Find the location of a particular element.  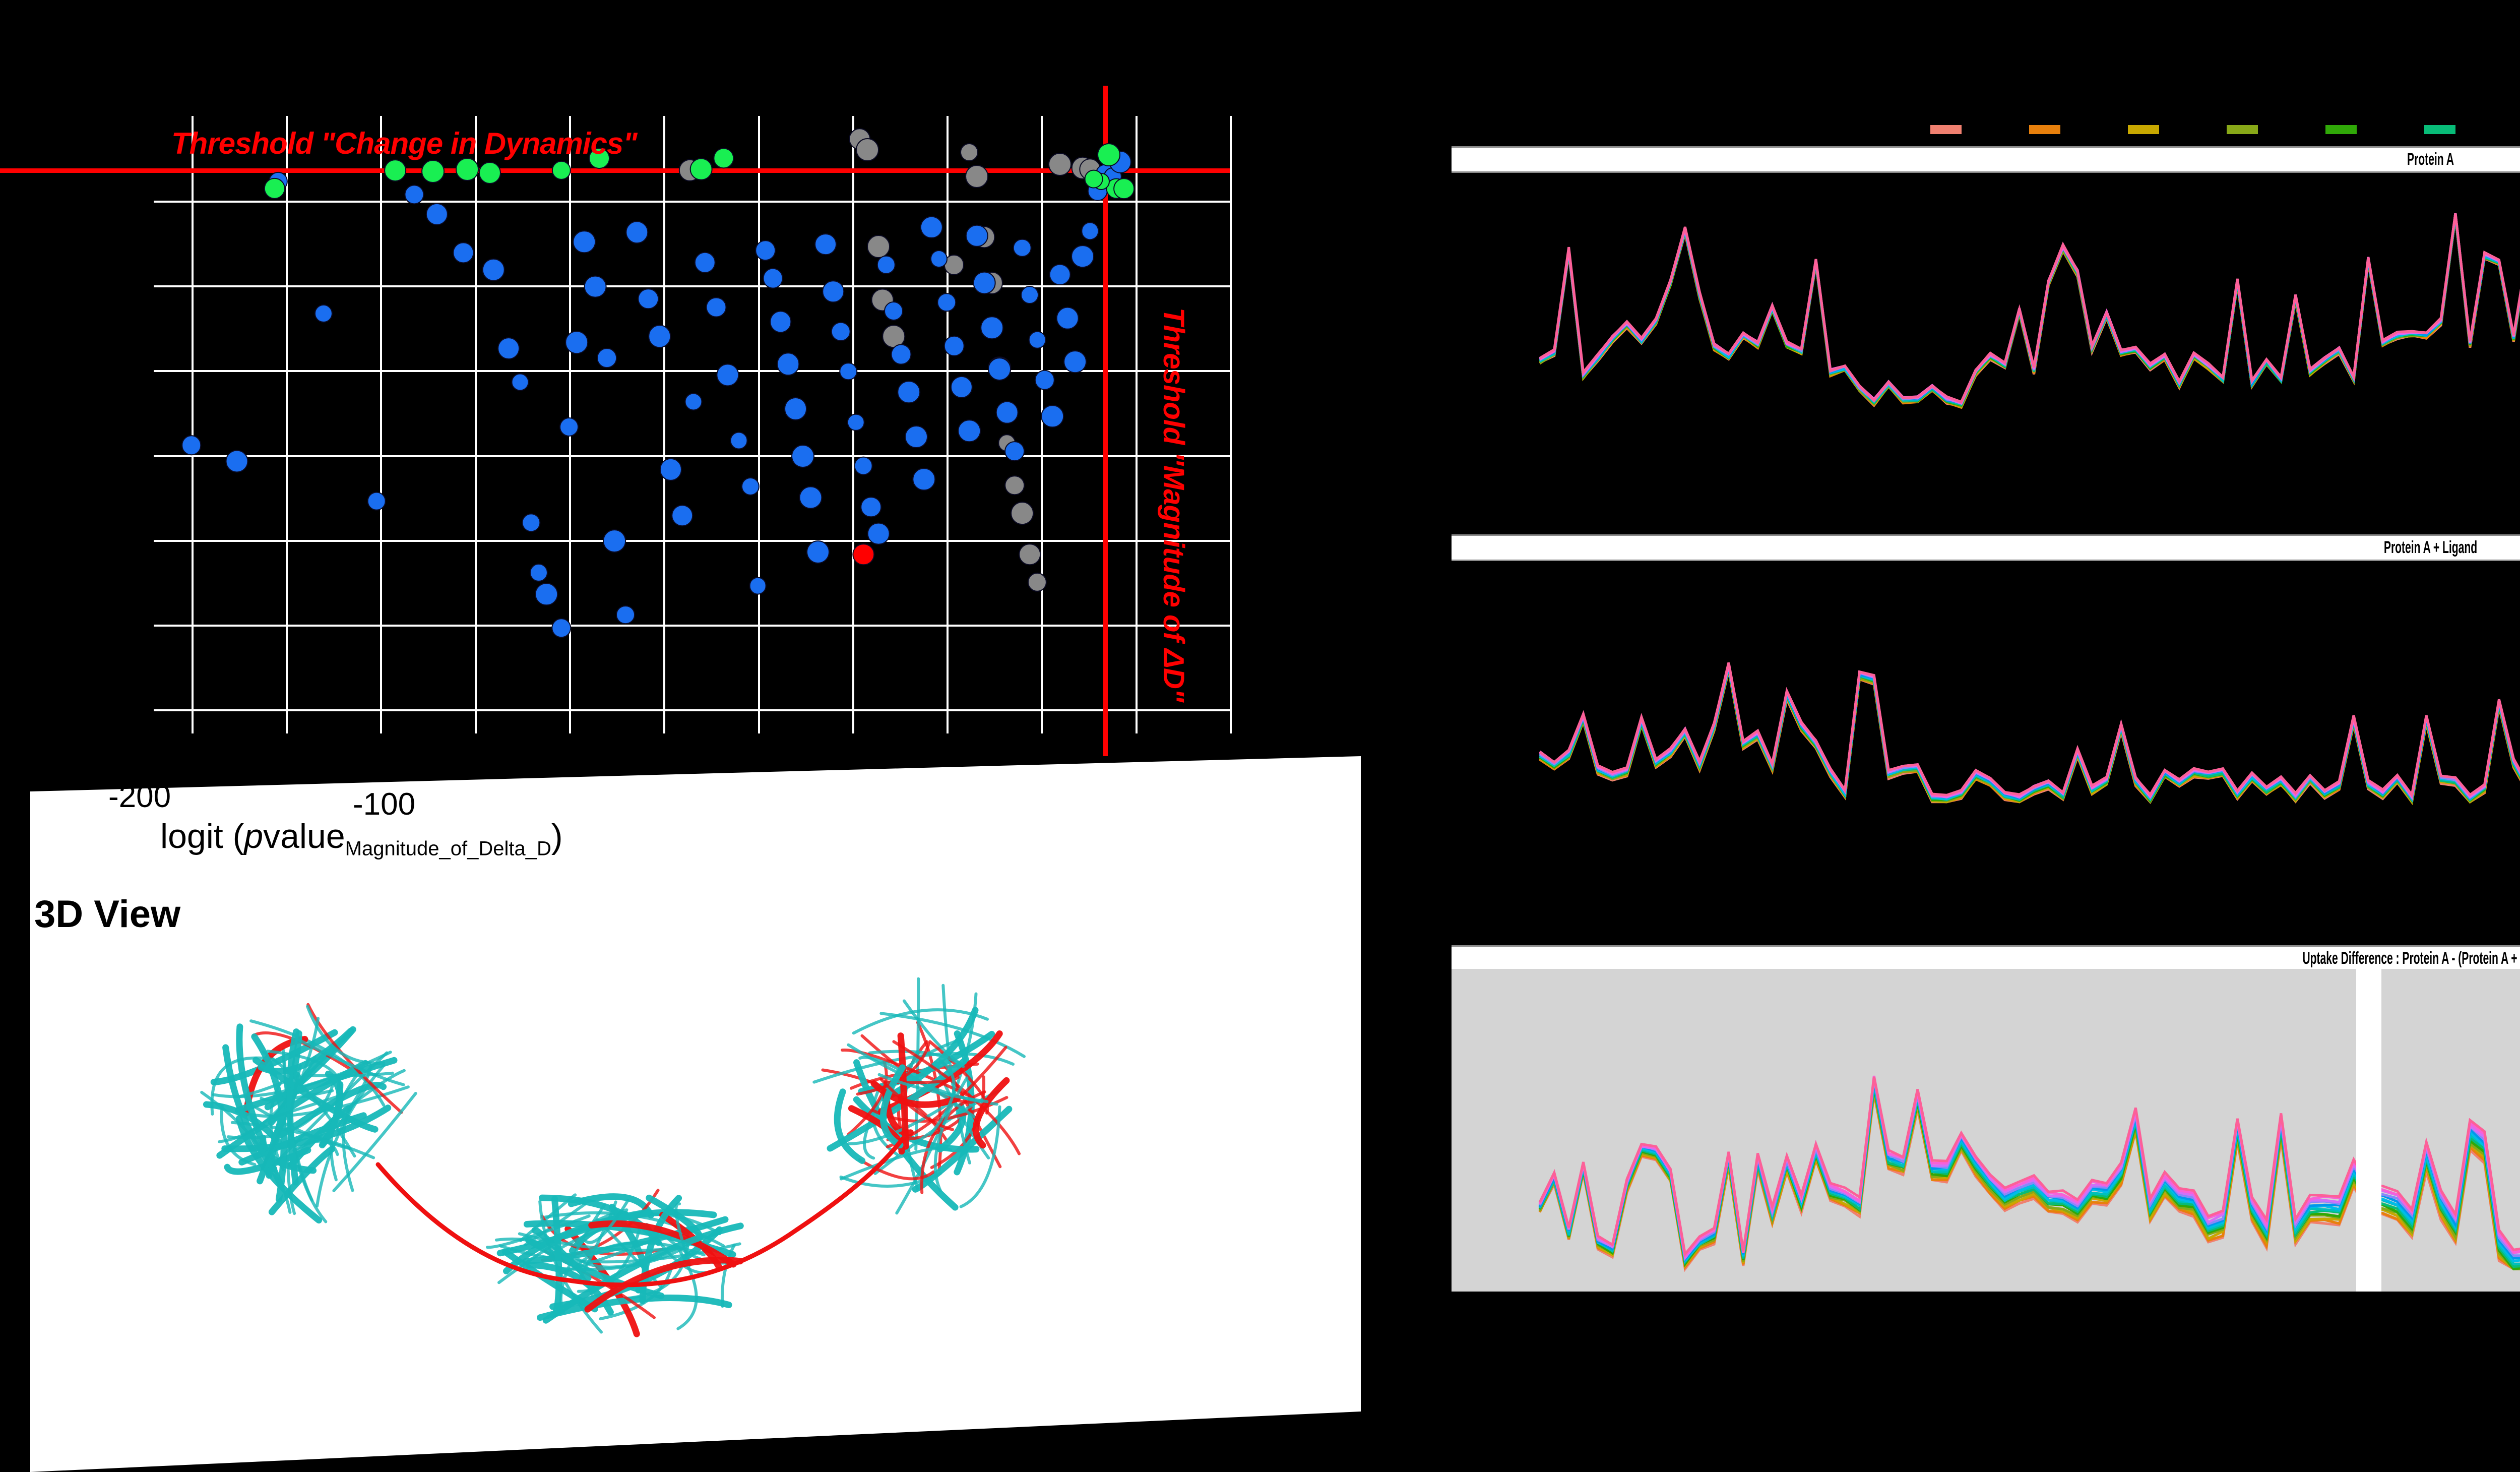

trace-canvas-protein-a-ligand is located at coordinates (1986, 706).